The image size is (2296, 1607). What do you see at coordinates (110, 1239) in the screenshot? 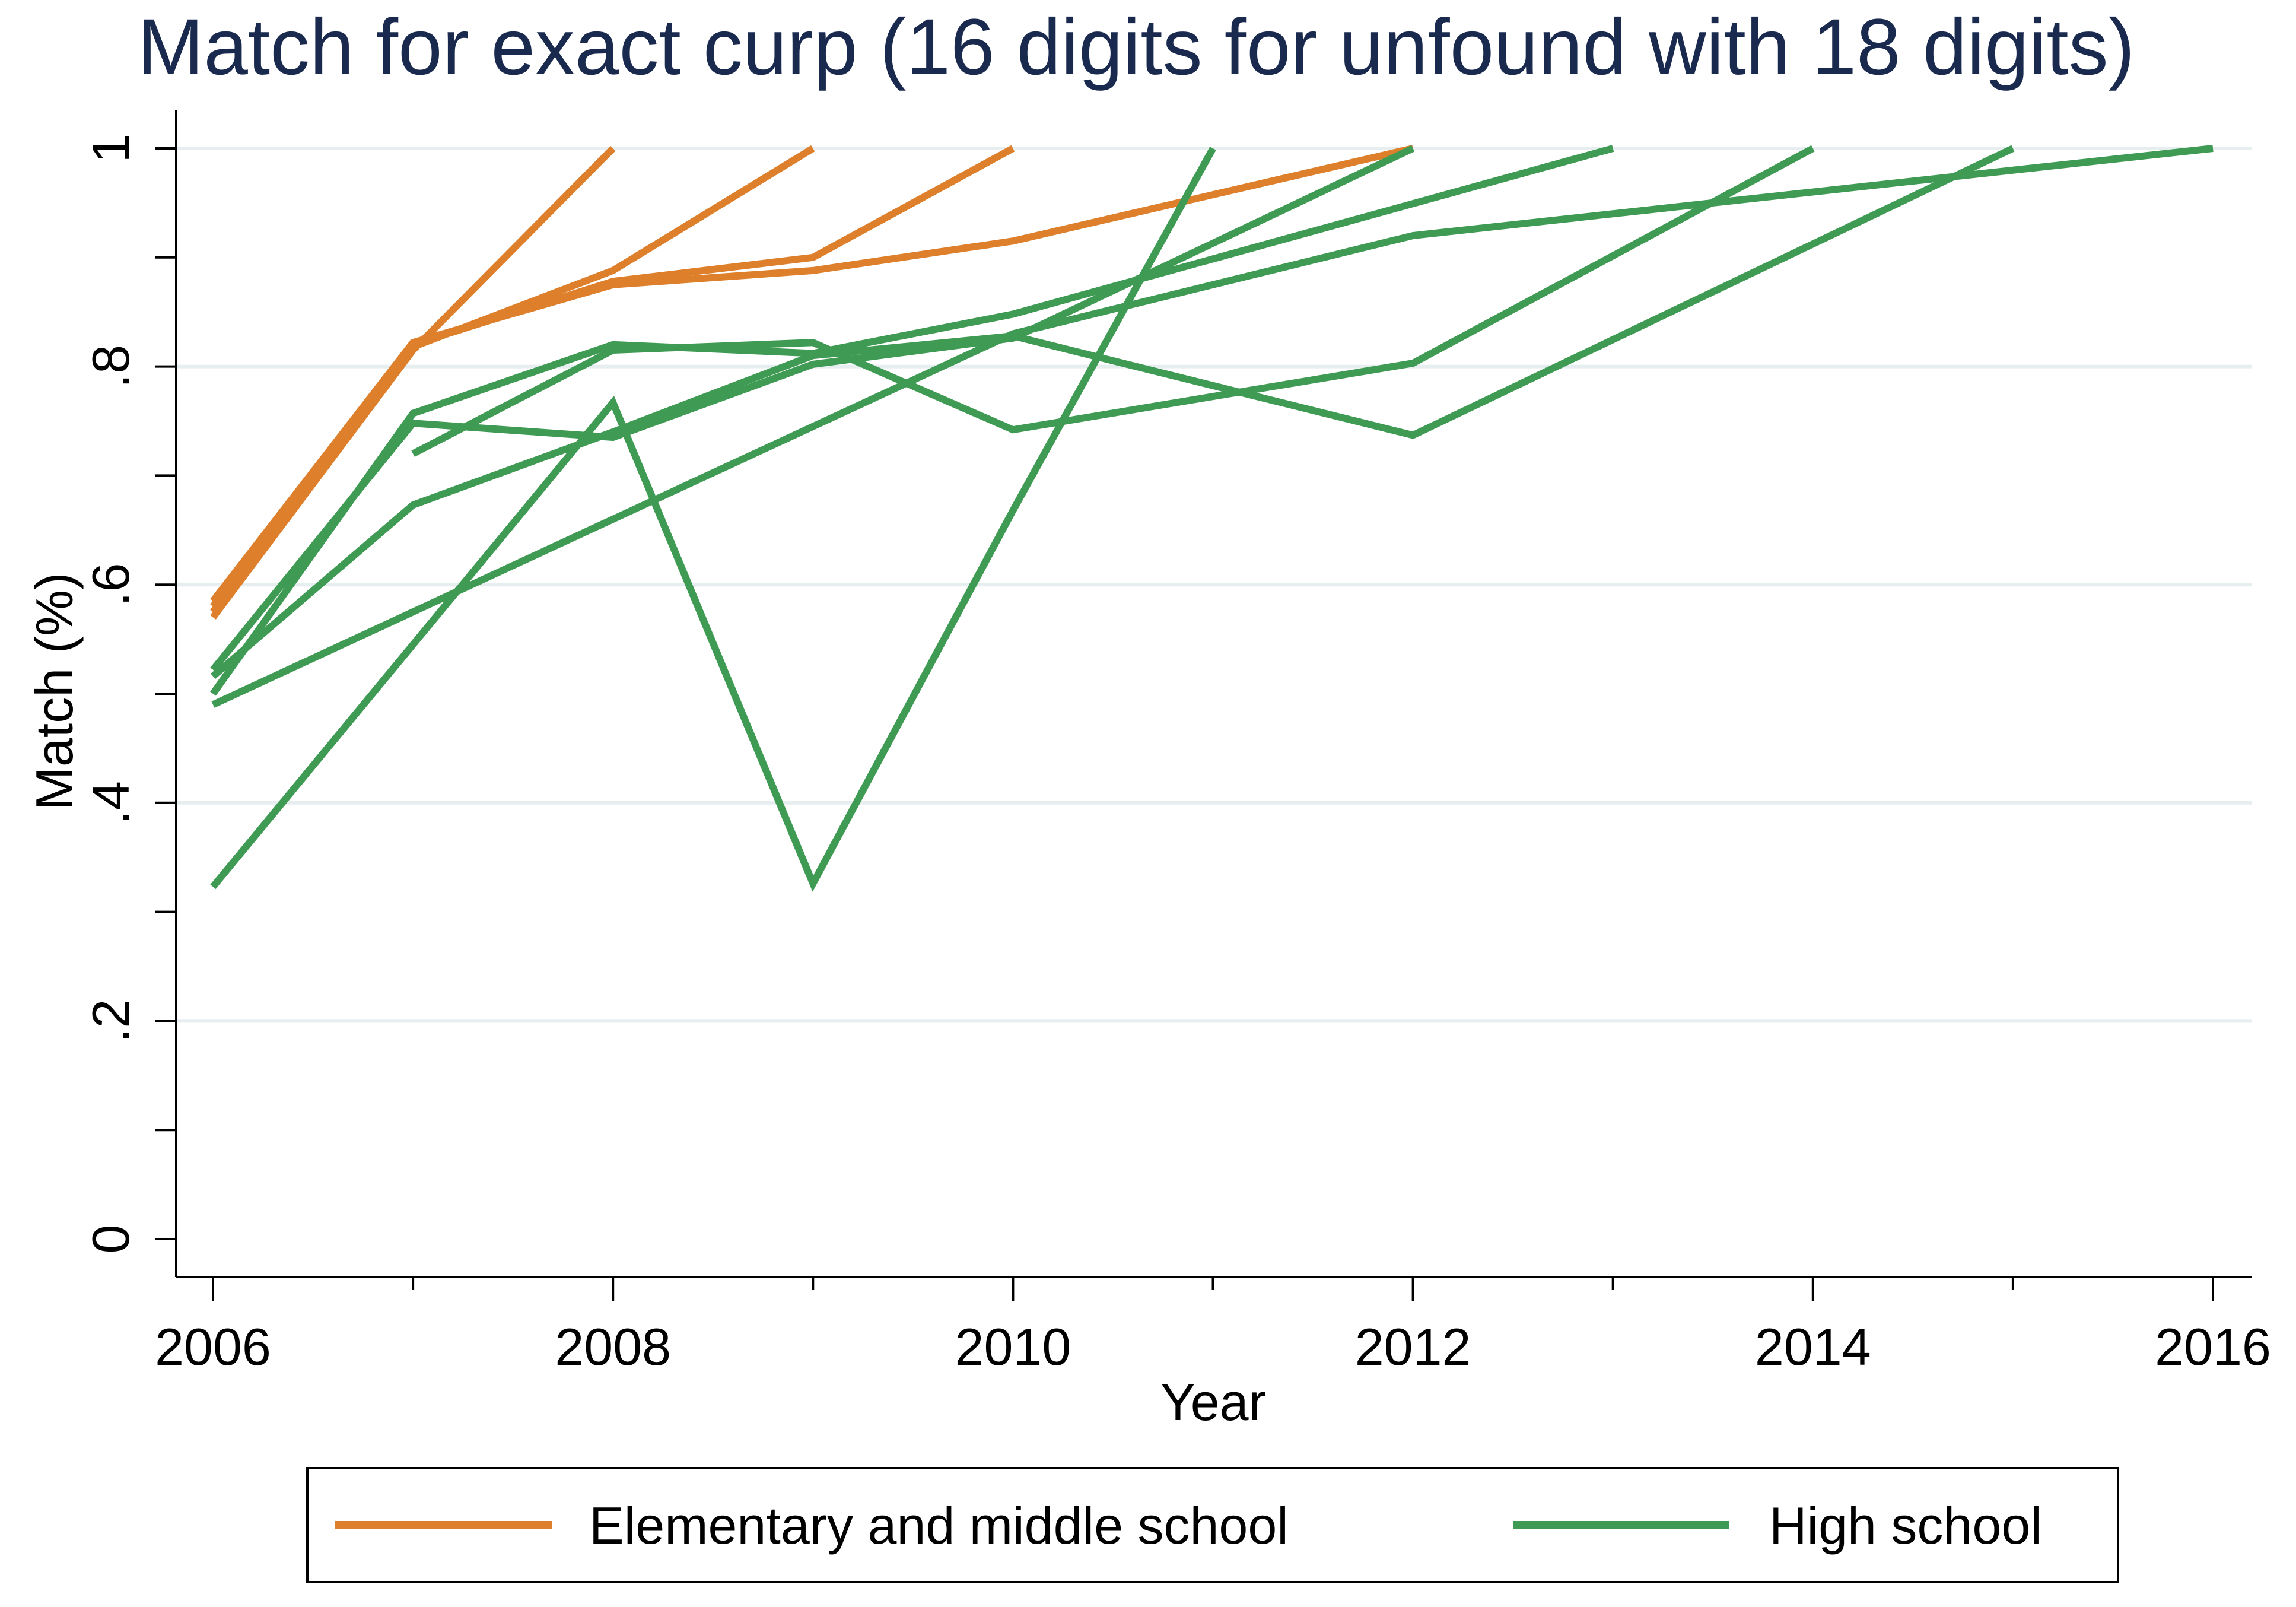
I see `y-tick-label: 0` at bounding box center [110, 1239].